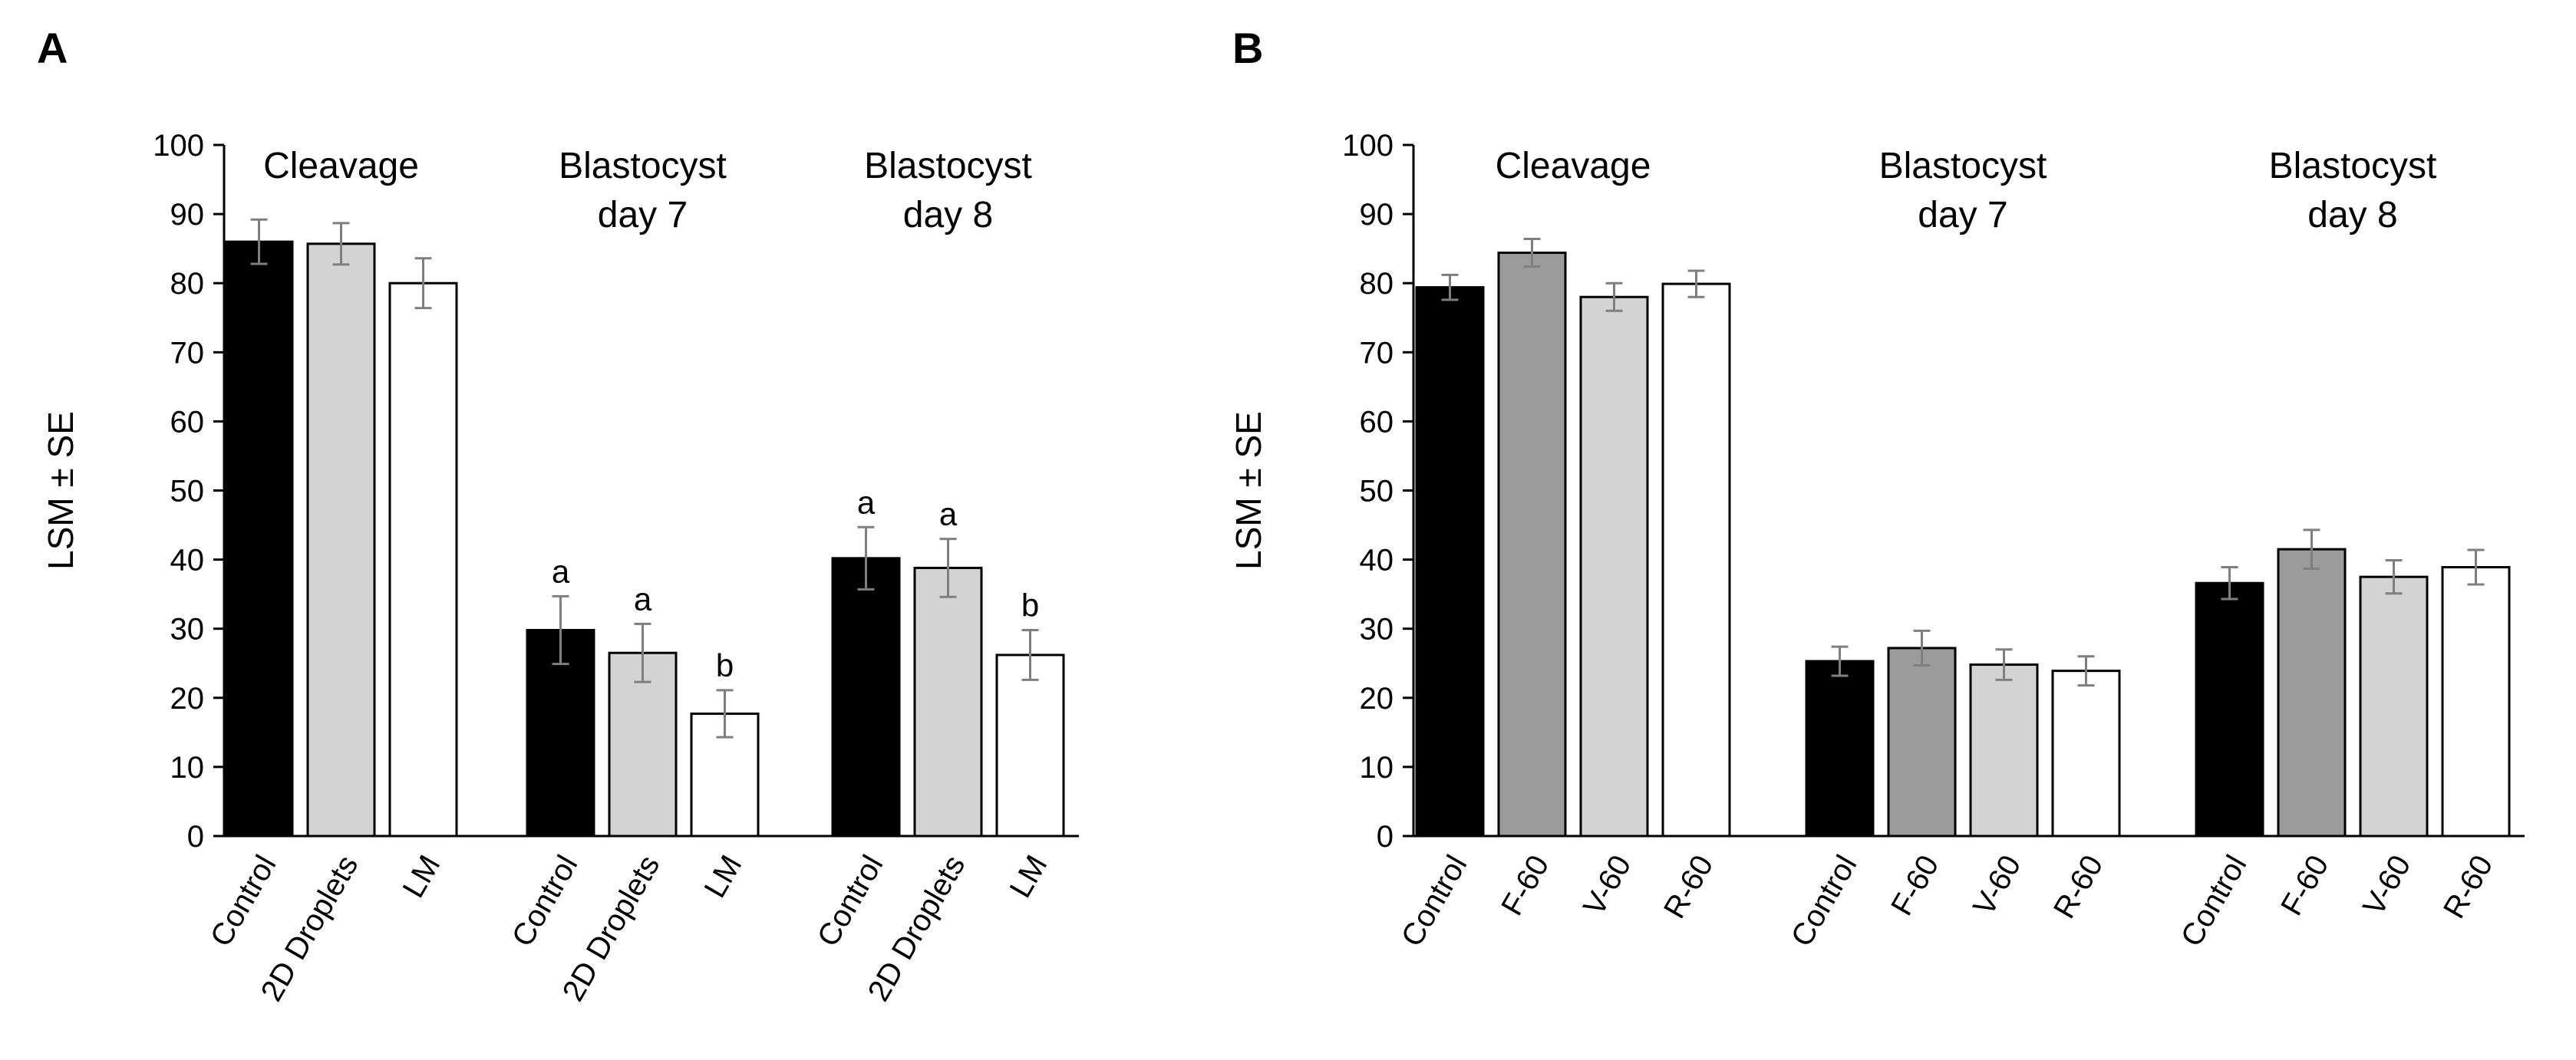 This screenshot has height=1060, width=2576. What do you see at coordinates (52, 48) in the screenshot?
I see `panel-letter: A` at bounding box center [52, 48].